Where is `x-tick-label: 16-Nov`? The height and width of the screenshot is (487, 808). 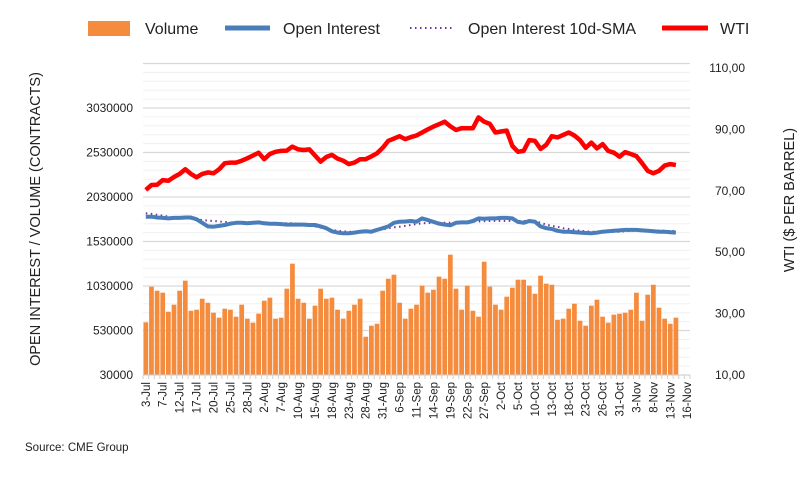 x-tick-label: 16-Nov is located at coordinates (688, 400).